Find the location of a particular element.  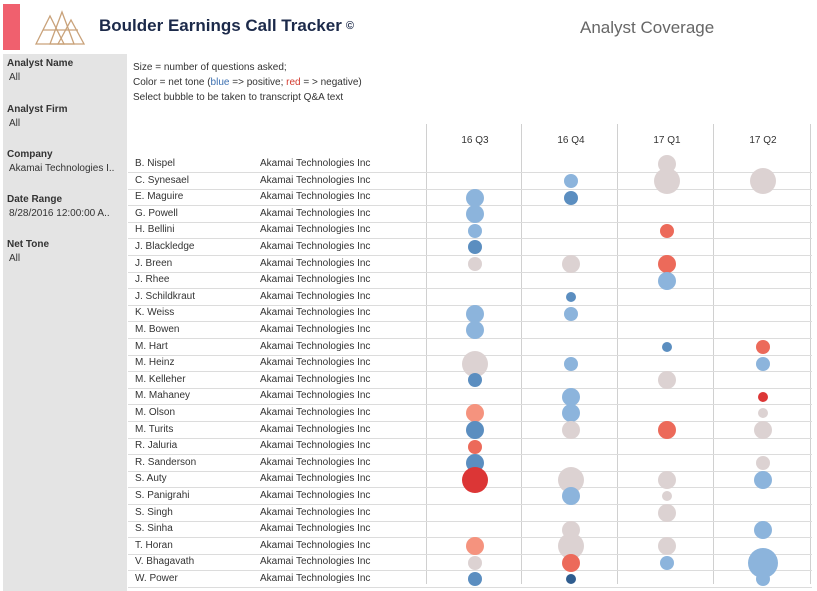

filter-date-range: Date Range 8/28/2016 12:00:00 A.. is located at coordinates (66, 206).